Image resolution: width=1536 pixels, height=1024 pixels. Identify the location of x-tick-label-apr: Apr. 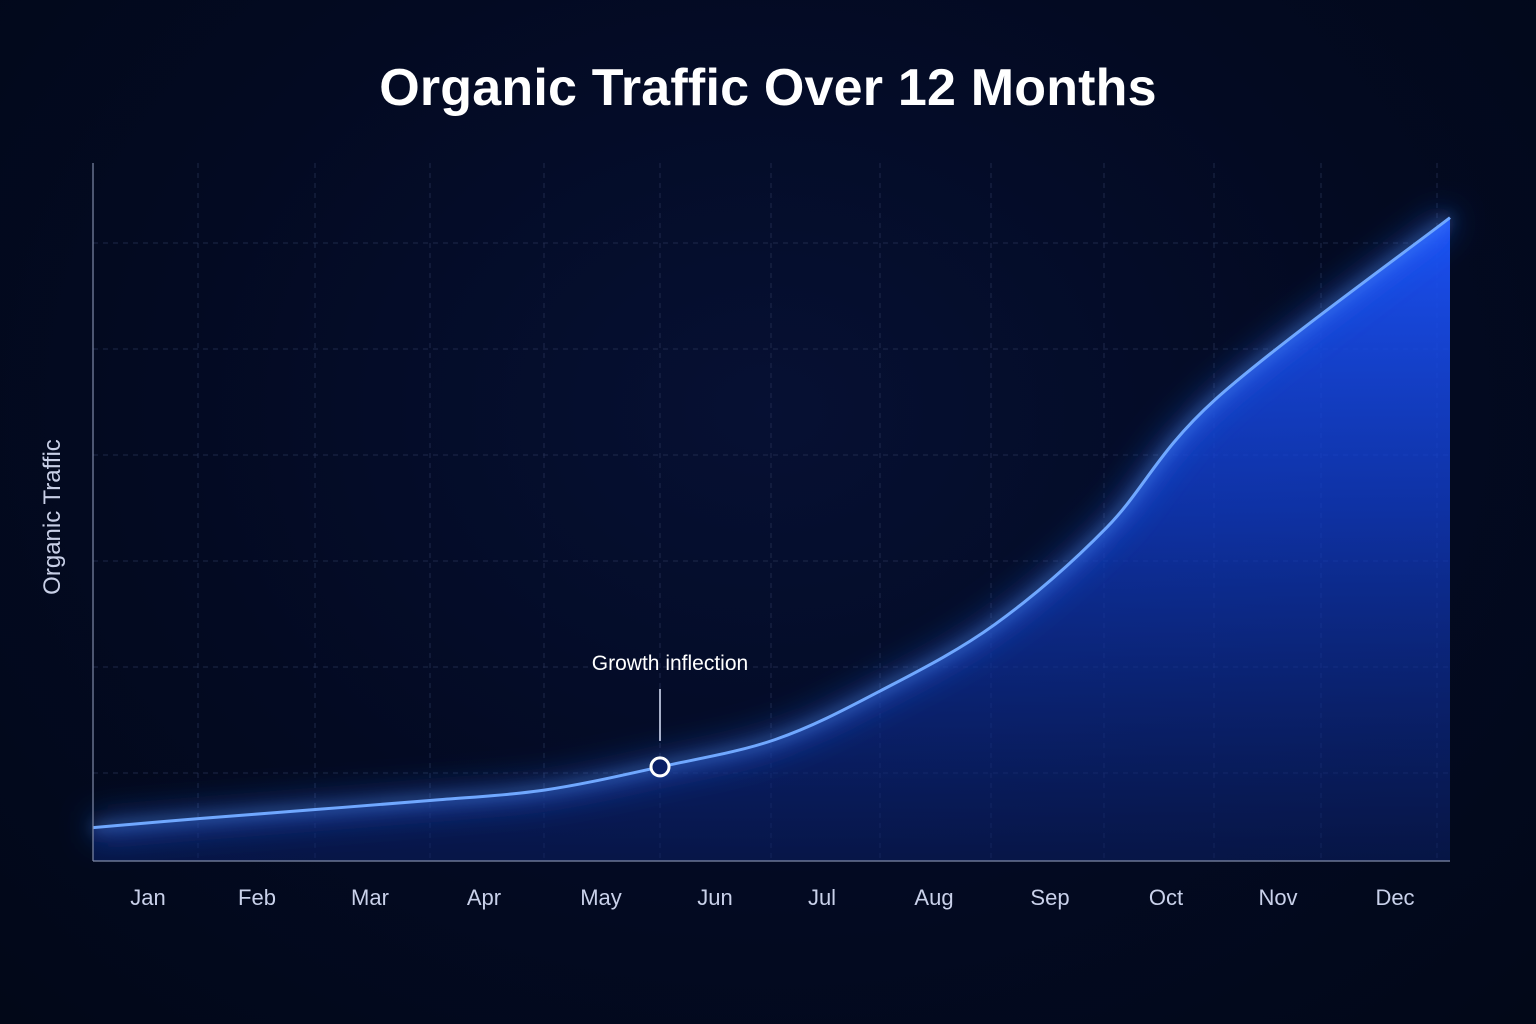
(484, 897).